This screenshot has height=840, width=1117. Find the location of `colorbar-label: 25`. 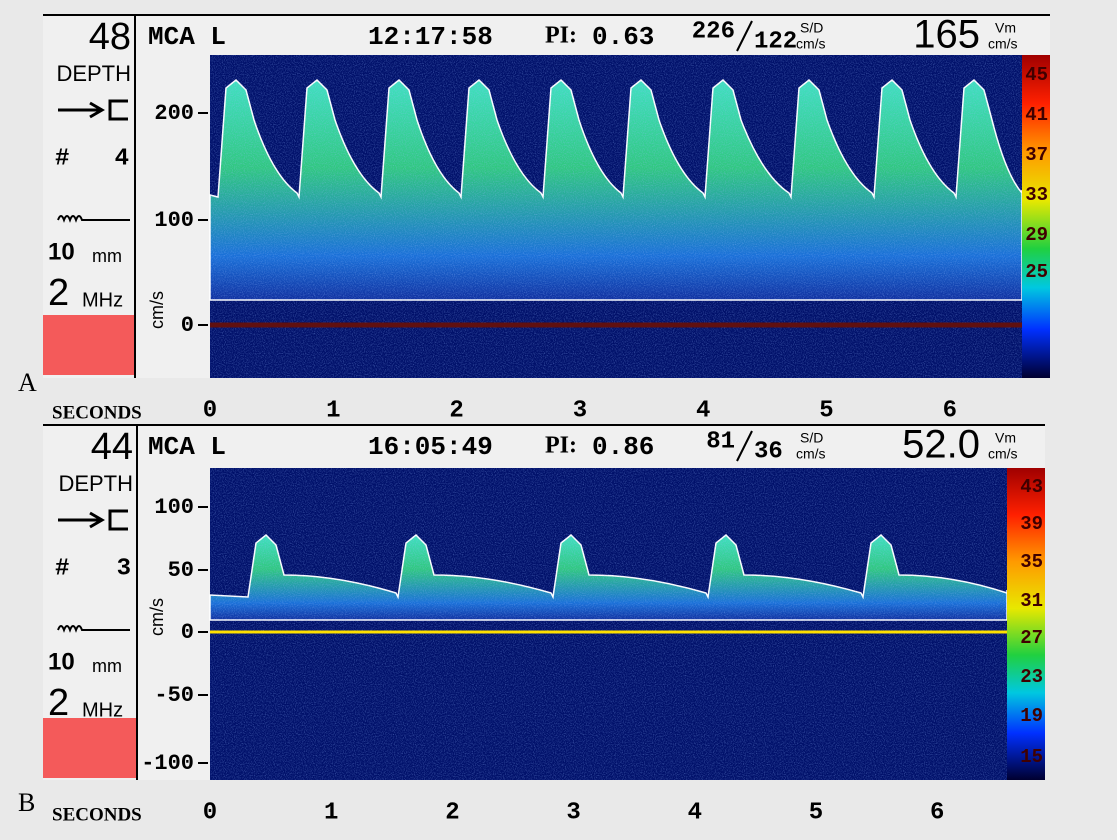

colorbar-label: 25 is located at coordinates (1036, 272).